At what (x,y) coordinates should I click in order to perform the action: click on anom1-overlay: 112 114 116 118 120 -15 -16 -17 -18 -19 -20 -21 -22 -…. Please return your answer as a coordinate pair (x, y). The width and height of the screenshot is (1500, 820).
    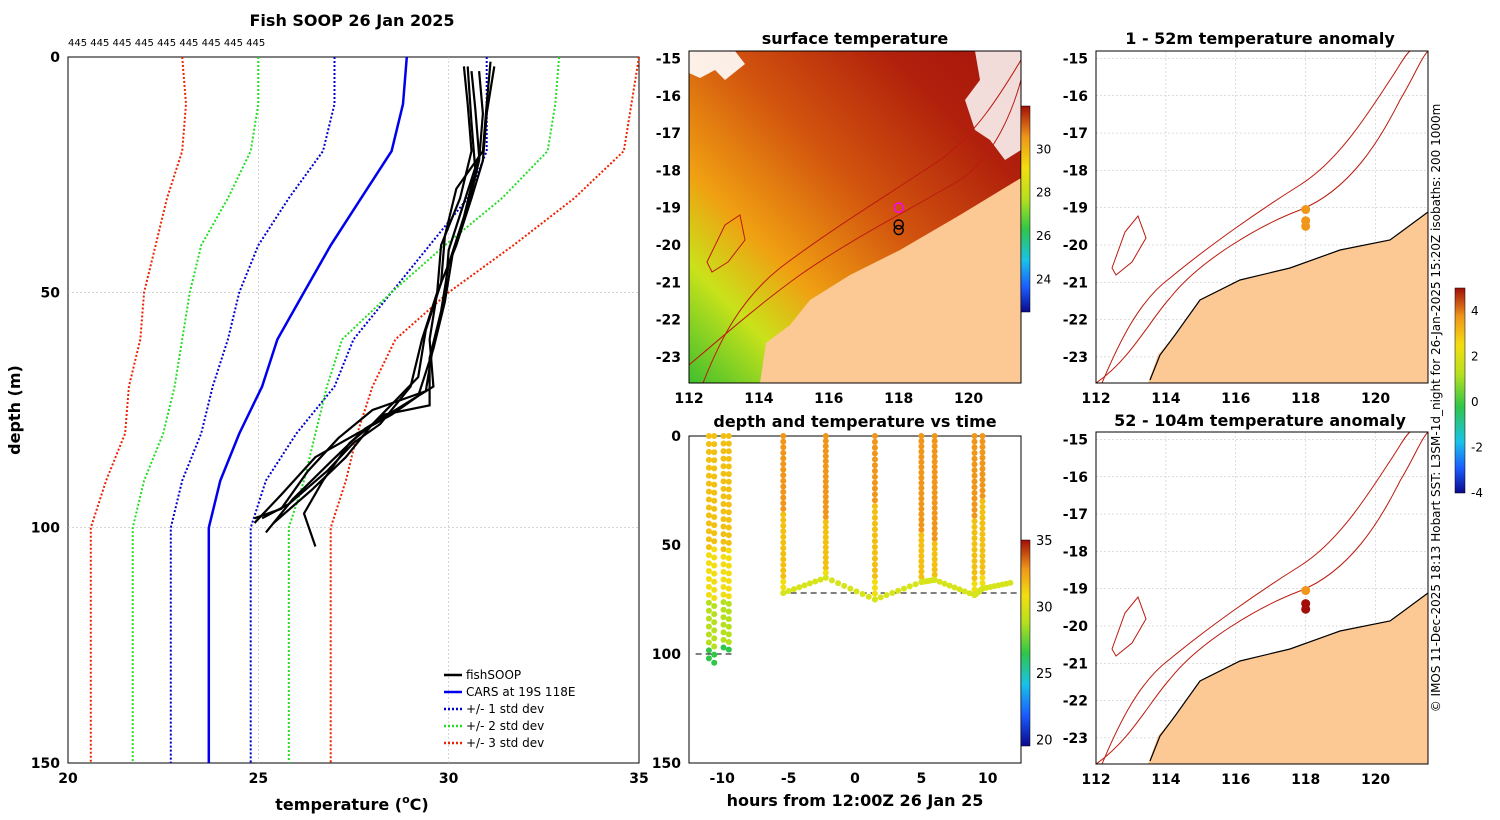
    Looking at the image, I should click on (1227, 229).